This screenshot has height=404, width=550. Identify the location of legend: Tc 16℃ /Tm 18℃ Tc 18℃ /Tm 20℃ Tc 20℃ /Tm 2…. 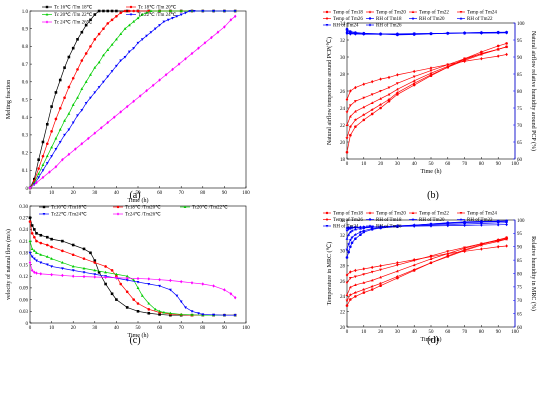
(109, 15).